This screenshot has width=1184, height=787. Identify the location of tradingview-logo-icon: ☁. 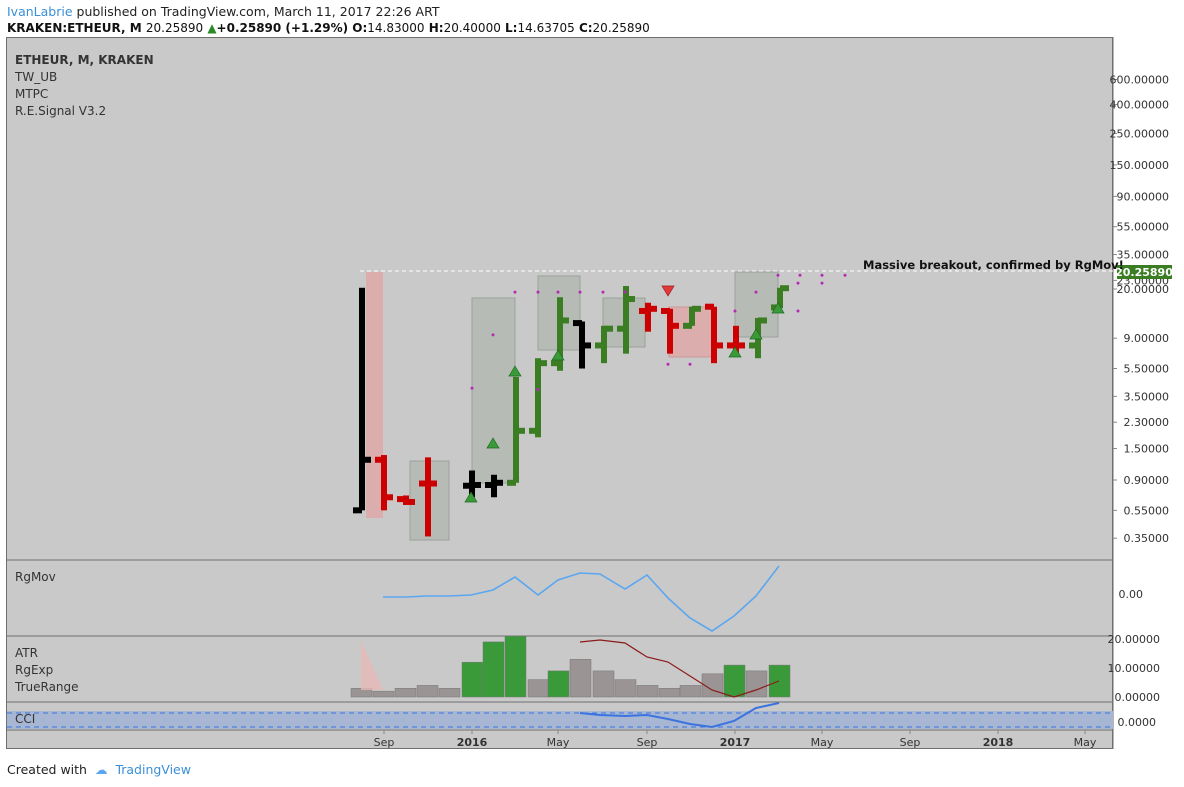
(101, 769).